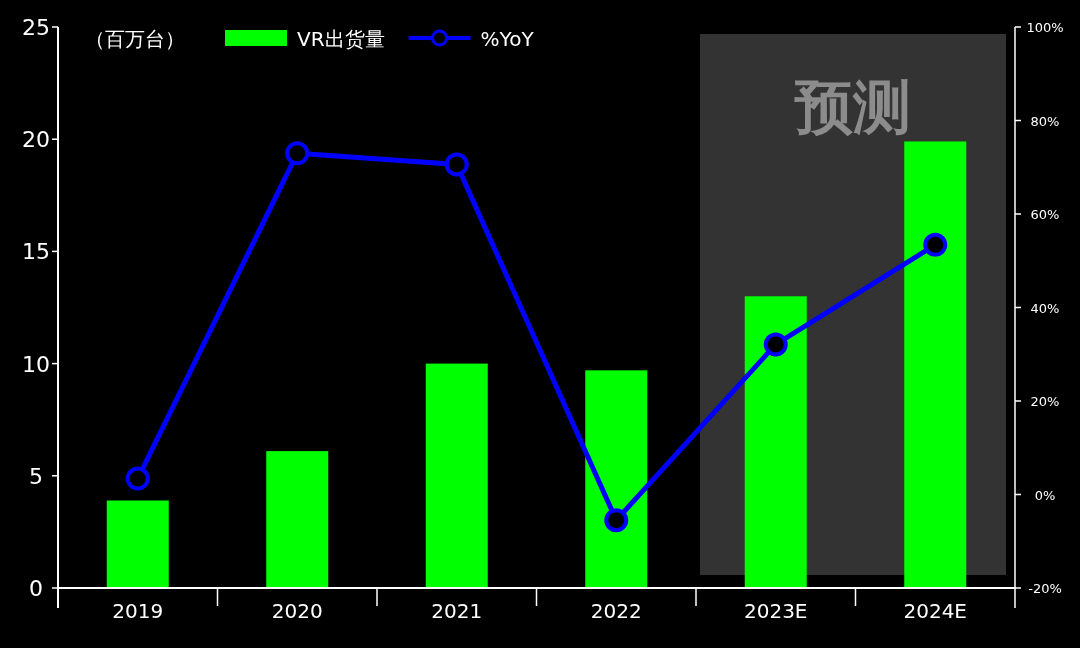 Image resolution: width=1080 pixels, height=648 pixels. Describe the element at coordinates (775, 611) in the screenshot. I see `x-tick-label: 2023E` at that location.